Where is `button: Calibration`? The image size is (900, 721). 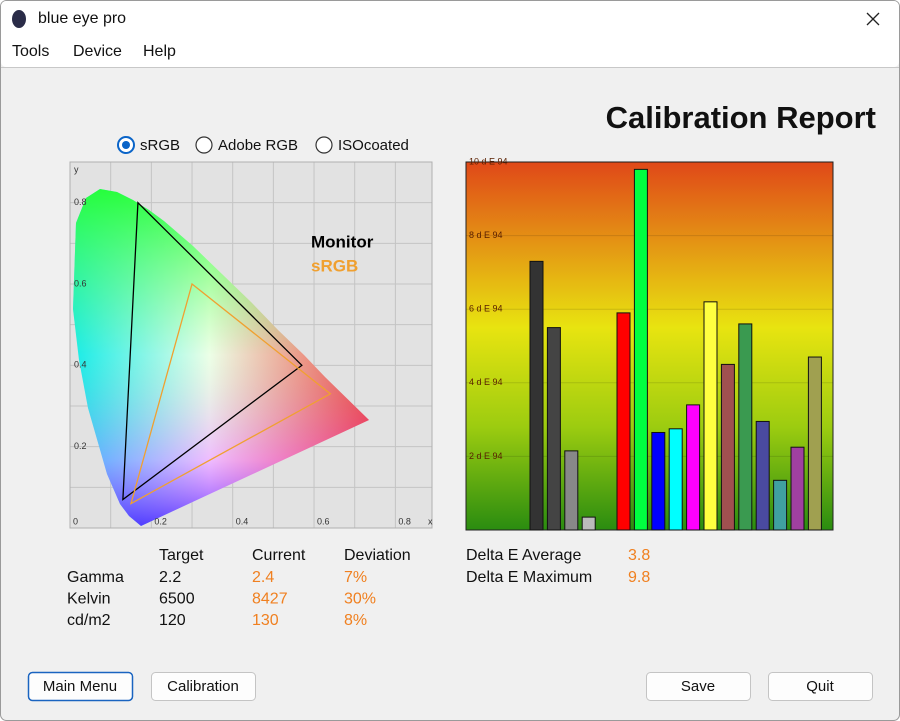 button: Calibration is located at coordinates (203, 686).